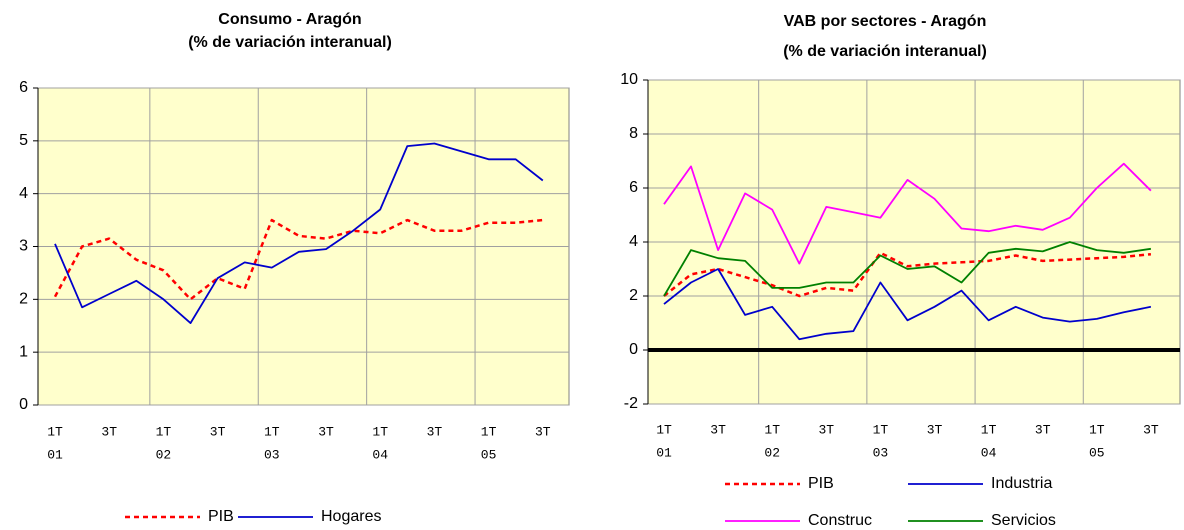 The height and width of the screenshot is (530, 1184). What do you see at coordinates (23, 246) in the screenshot?
I see `y-tick-label: 3` at bounding box center [23, 246].